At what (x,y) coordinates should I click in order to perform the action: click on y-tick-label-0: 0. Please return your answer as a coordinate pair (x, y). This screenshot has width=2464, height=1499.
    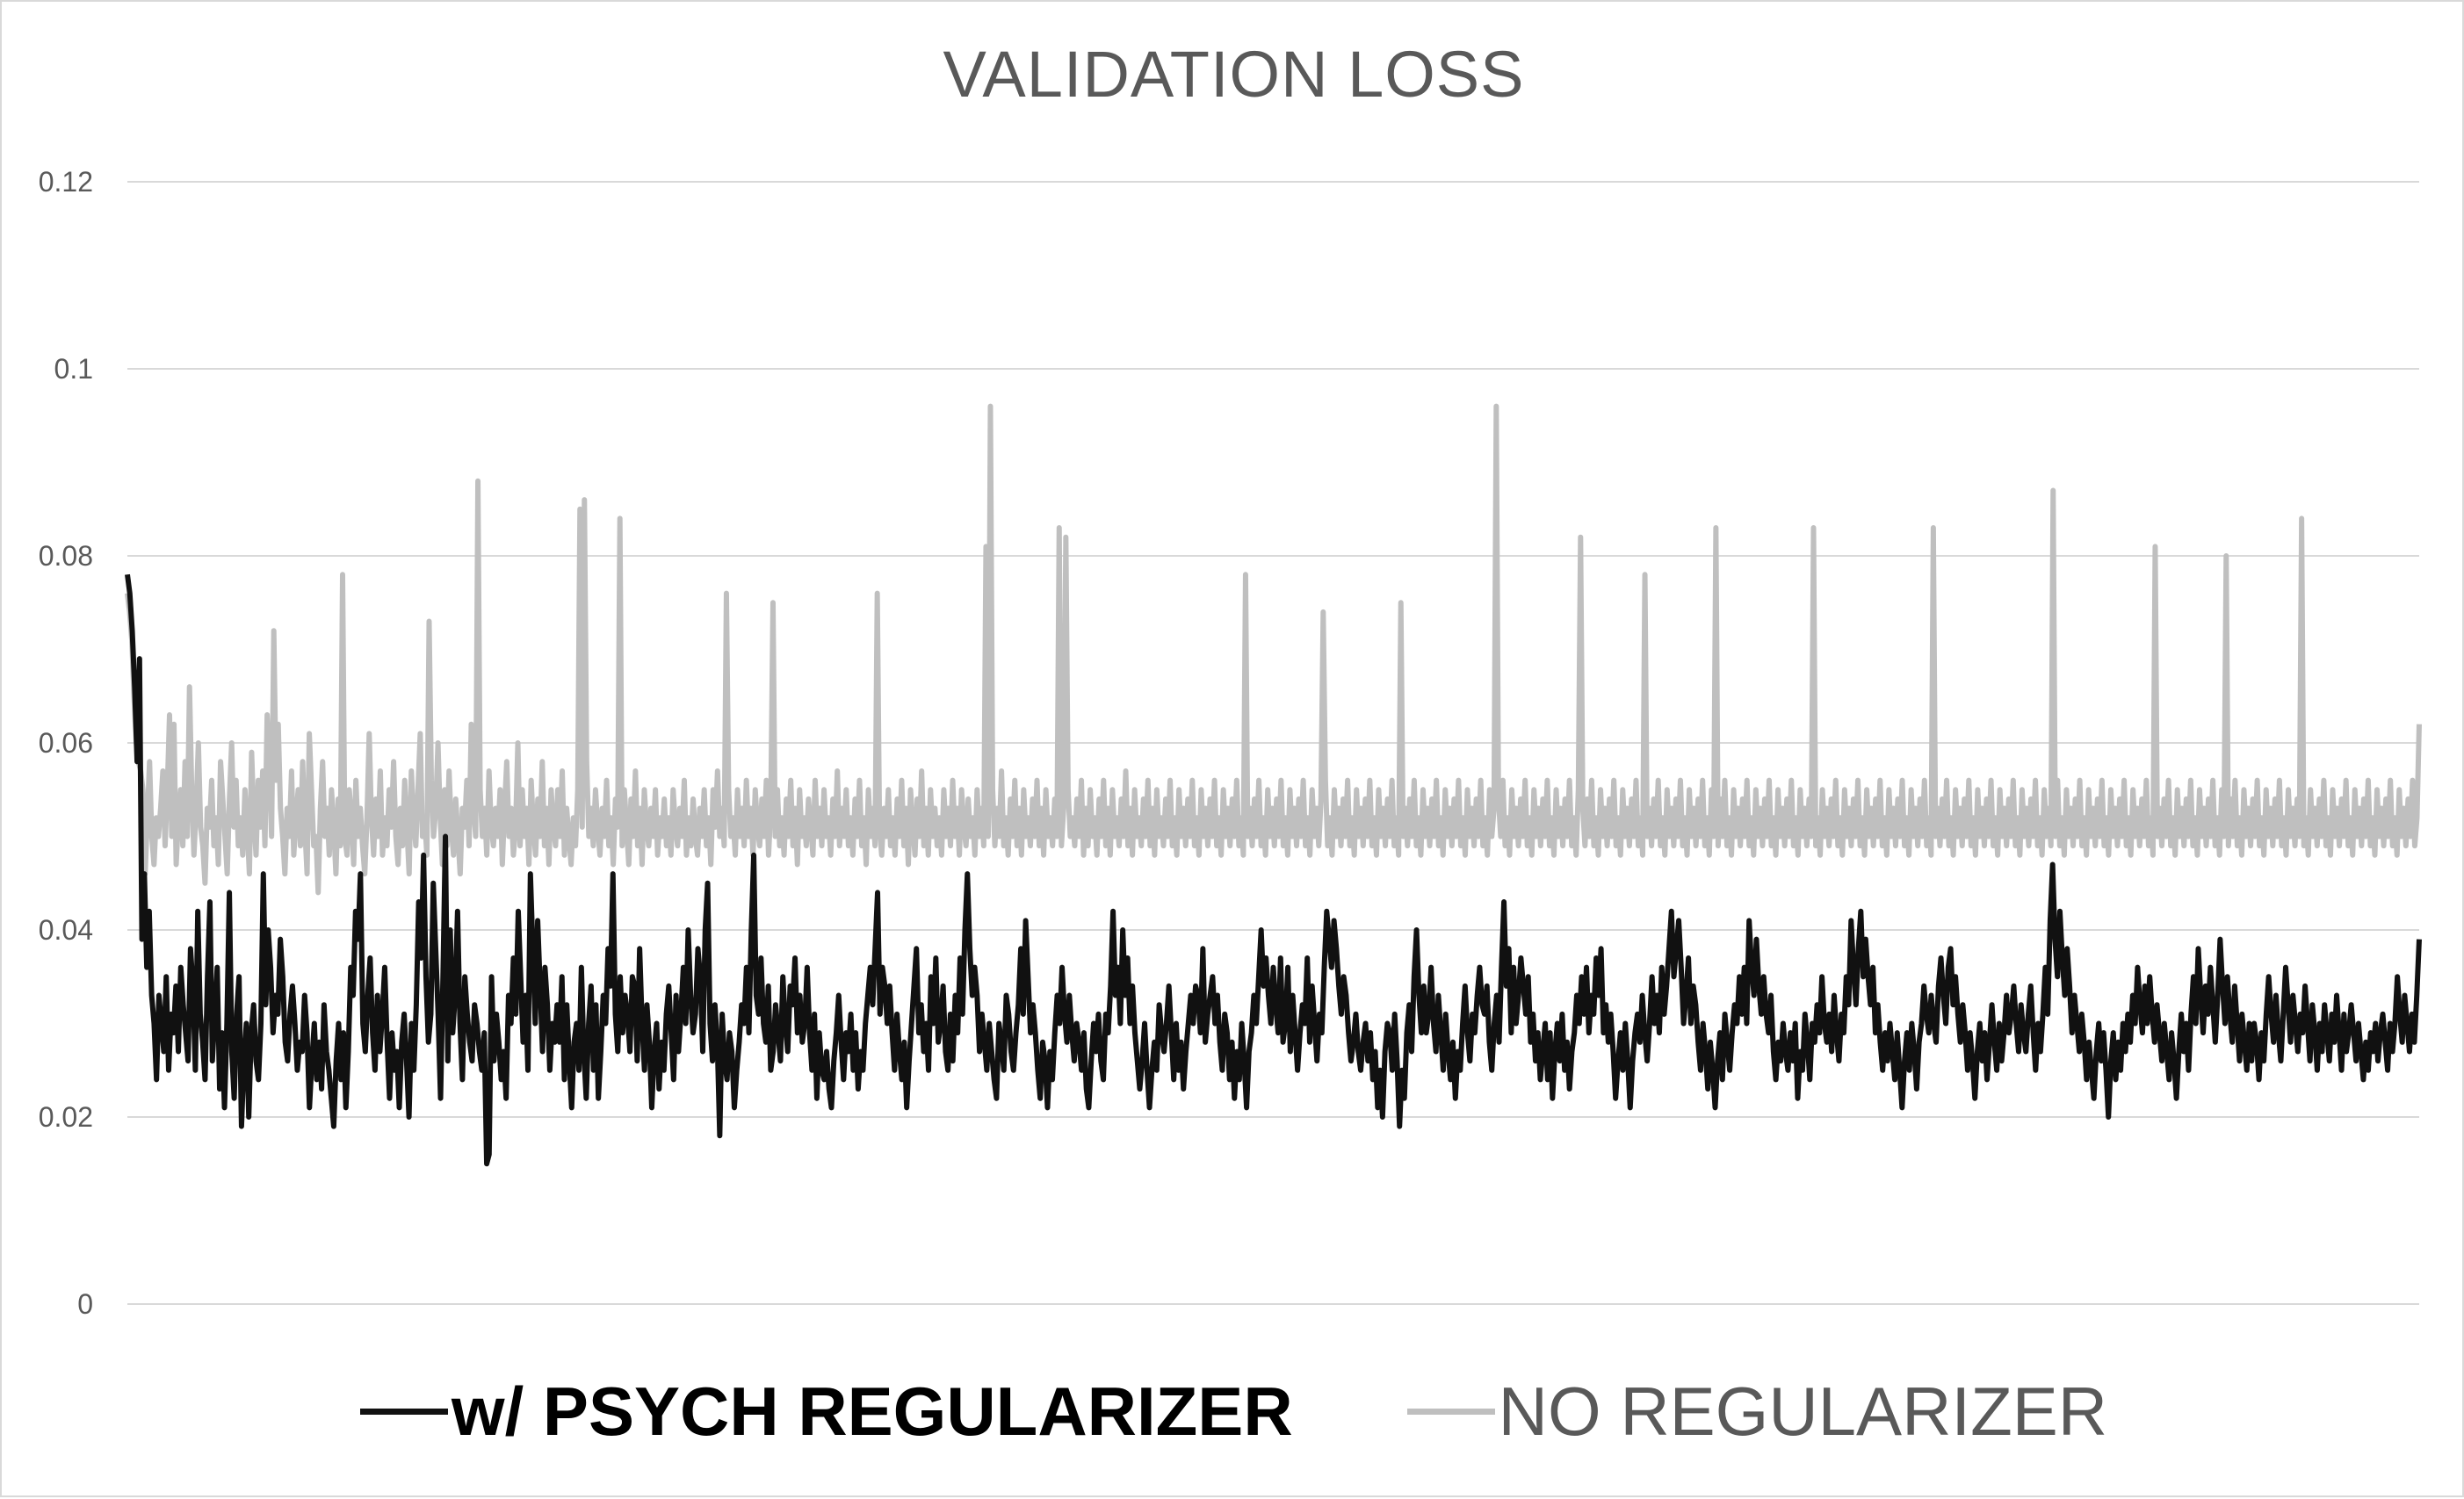
    Looking at the image, I should click on (85, 1304).